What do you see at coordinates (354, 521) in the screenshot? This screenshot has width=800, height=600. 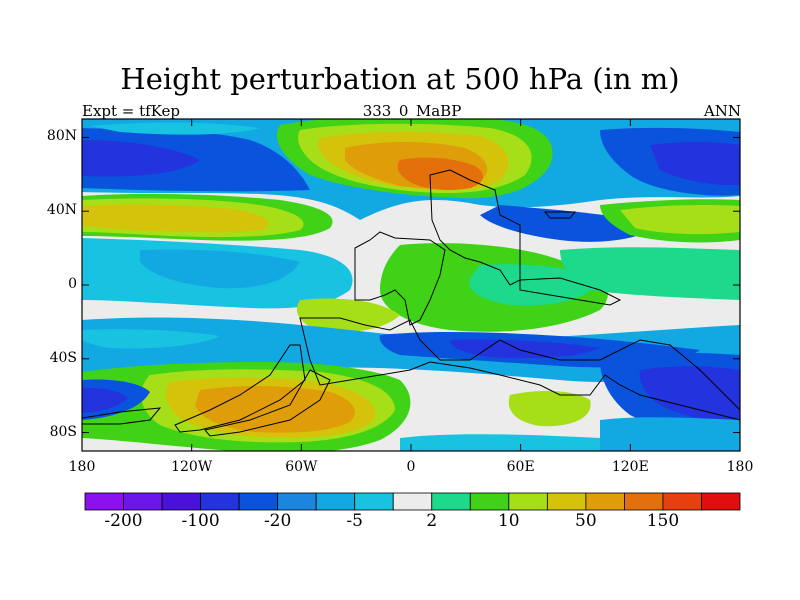 I see `colorbar-label: -5` at bounding box center [354, 521].